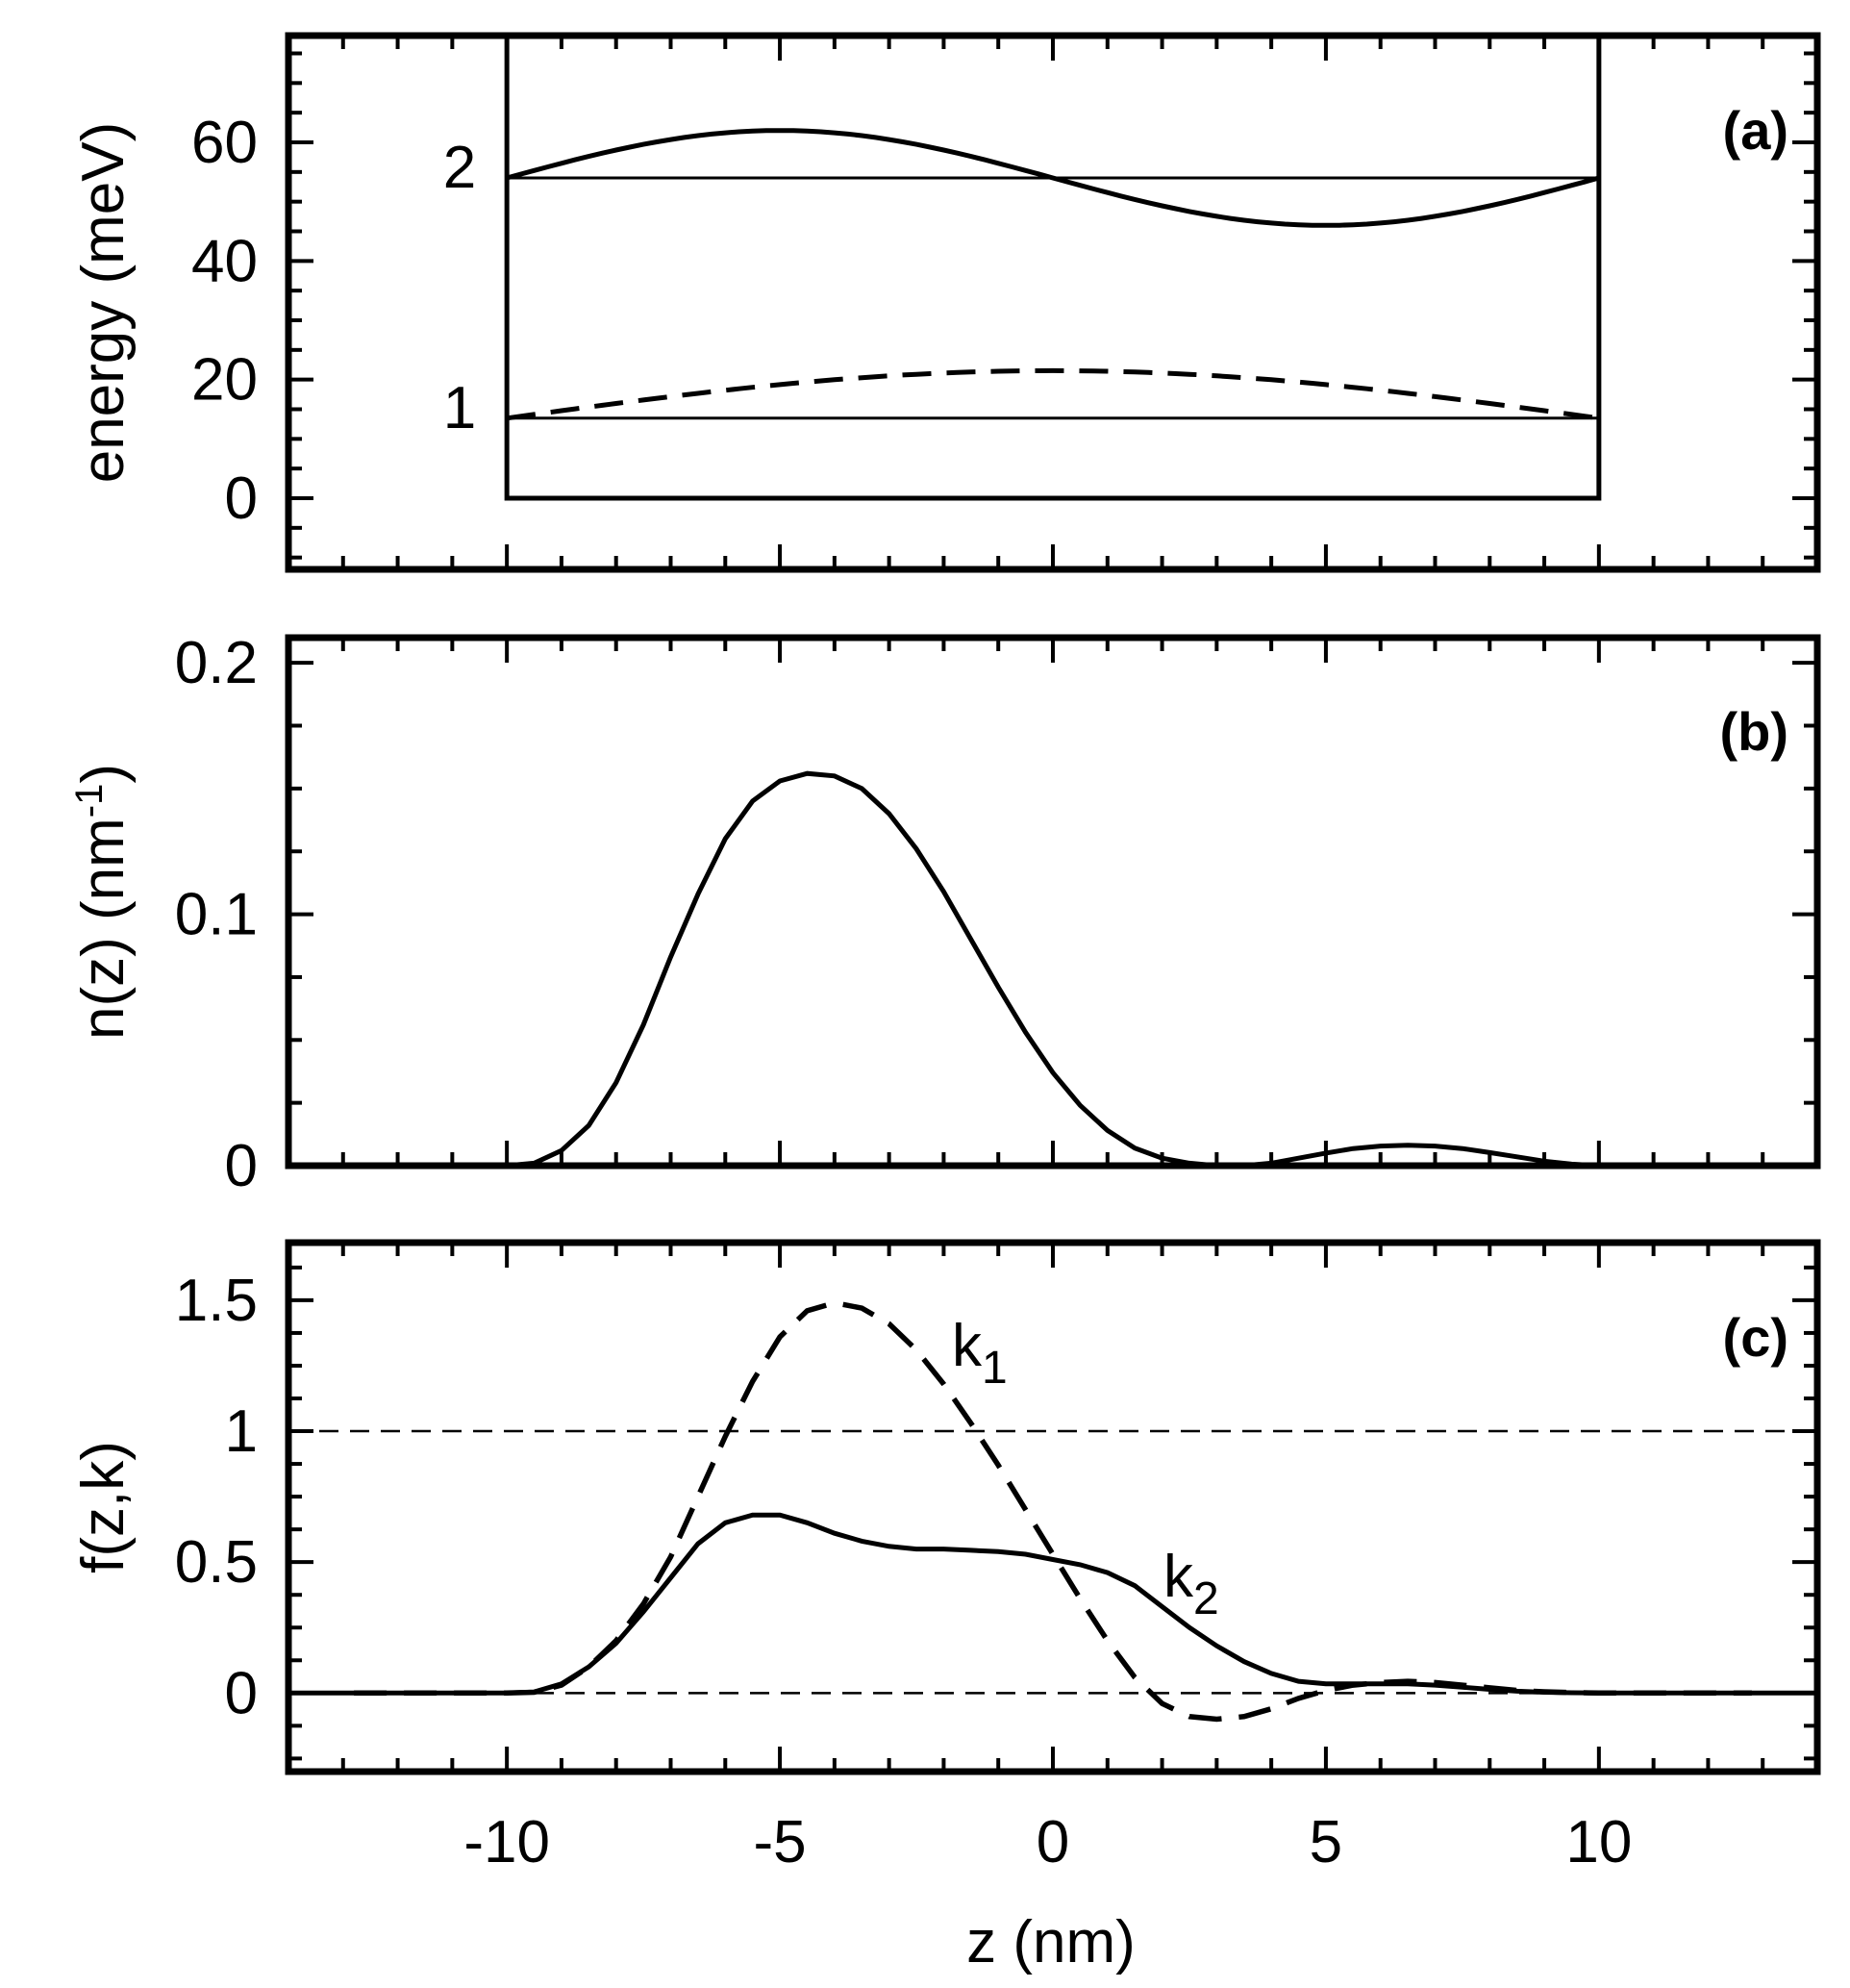 The width and height of the screenshot is (1850, 1988). Describe the element at coordinates (506, 1842) in the screenshot. I see `panel-c-xtick-label: -10` at that location.